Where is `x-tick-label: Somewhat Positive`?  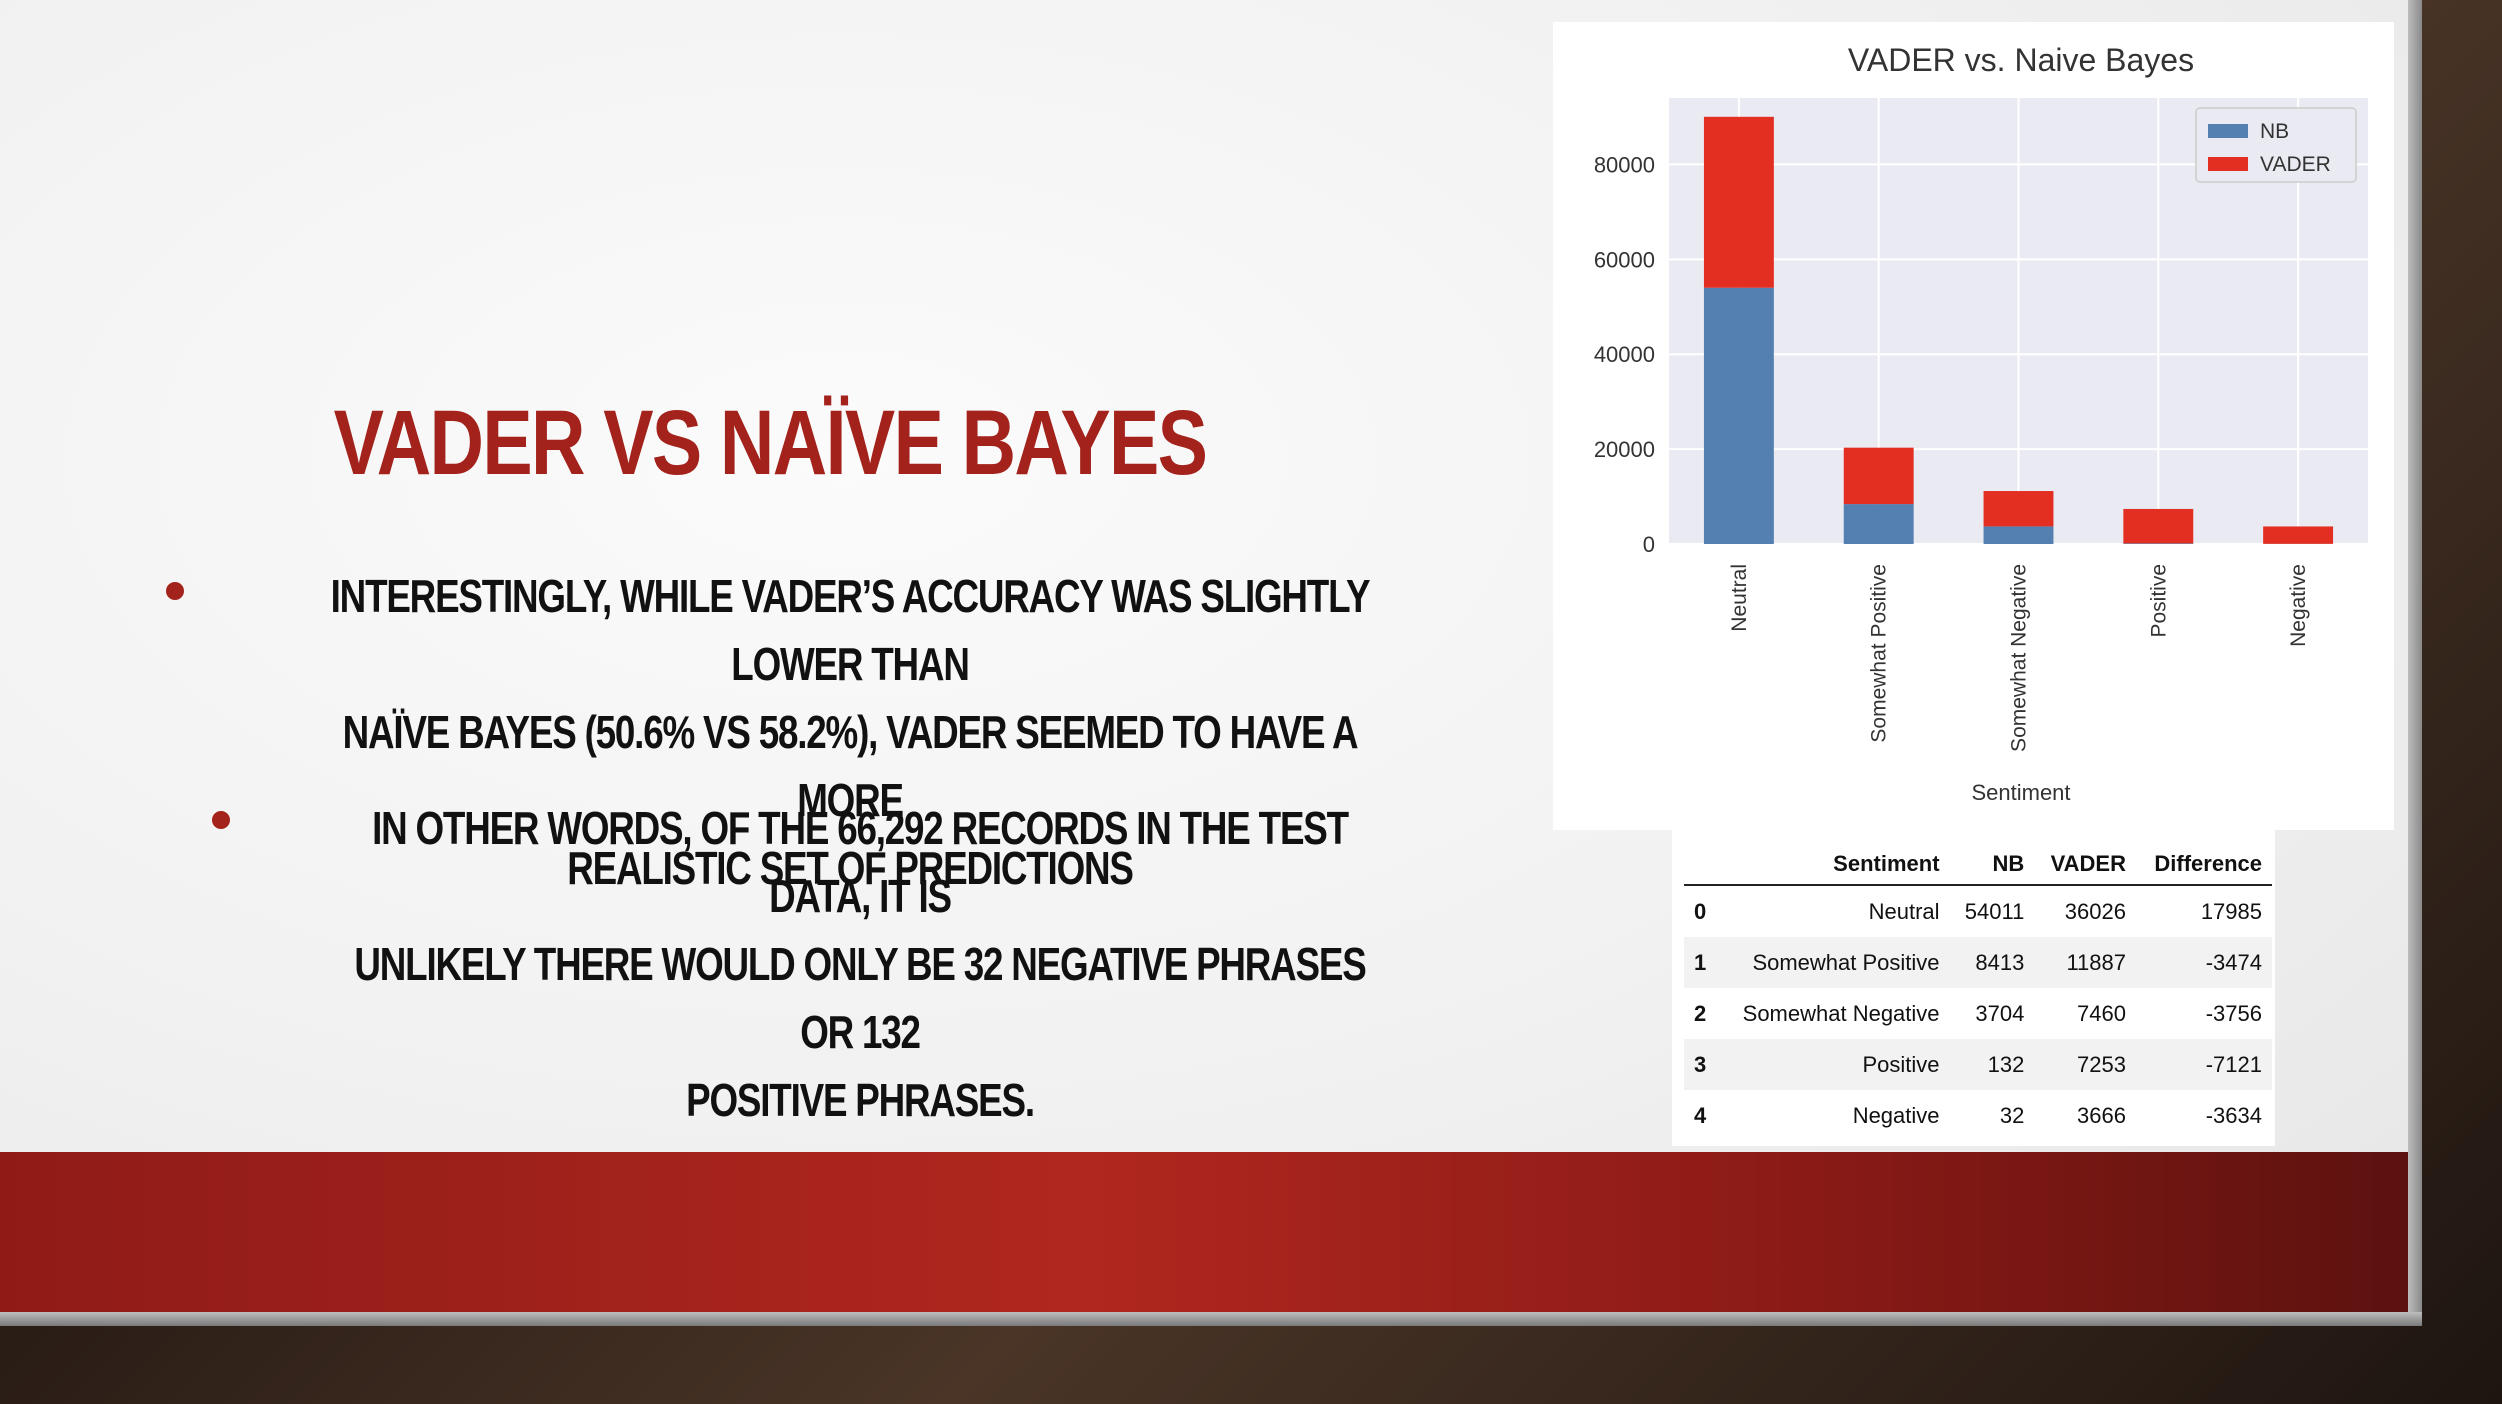 x-tick-label: Somewhat Positive is located at coordinates (1879, 653).